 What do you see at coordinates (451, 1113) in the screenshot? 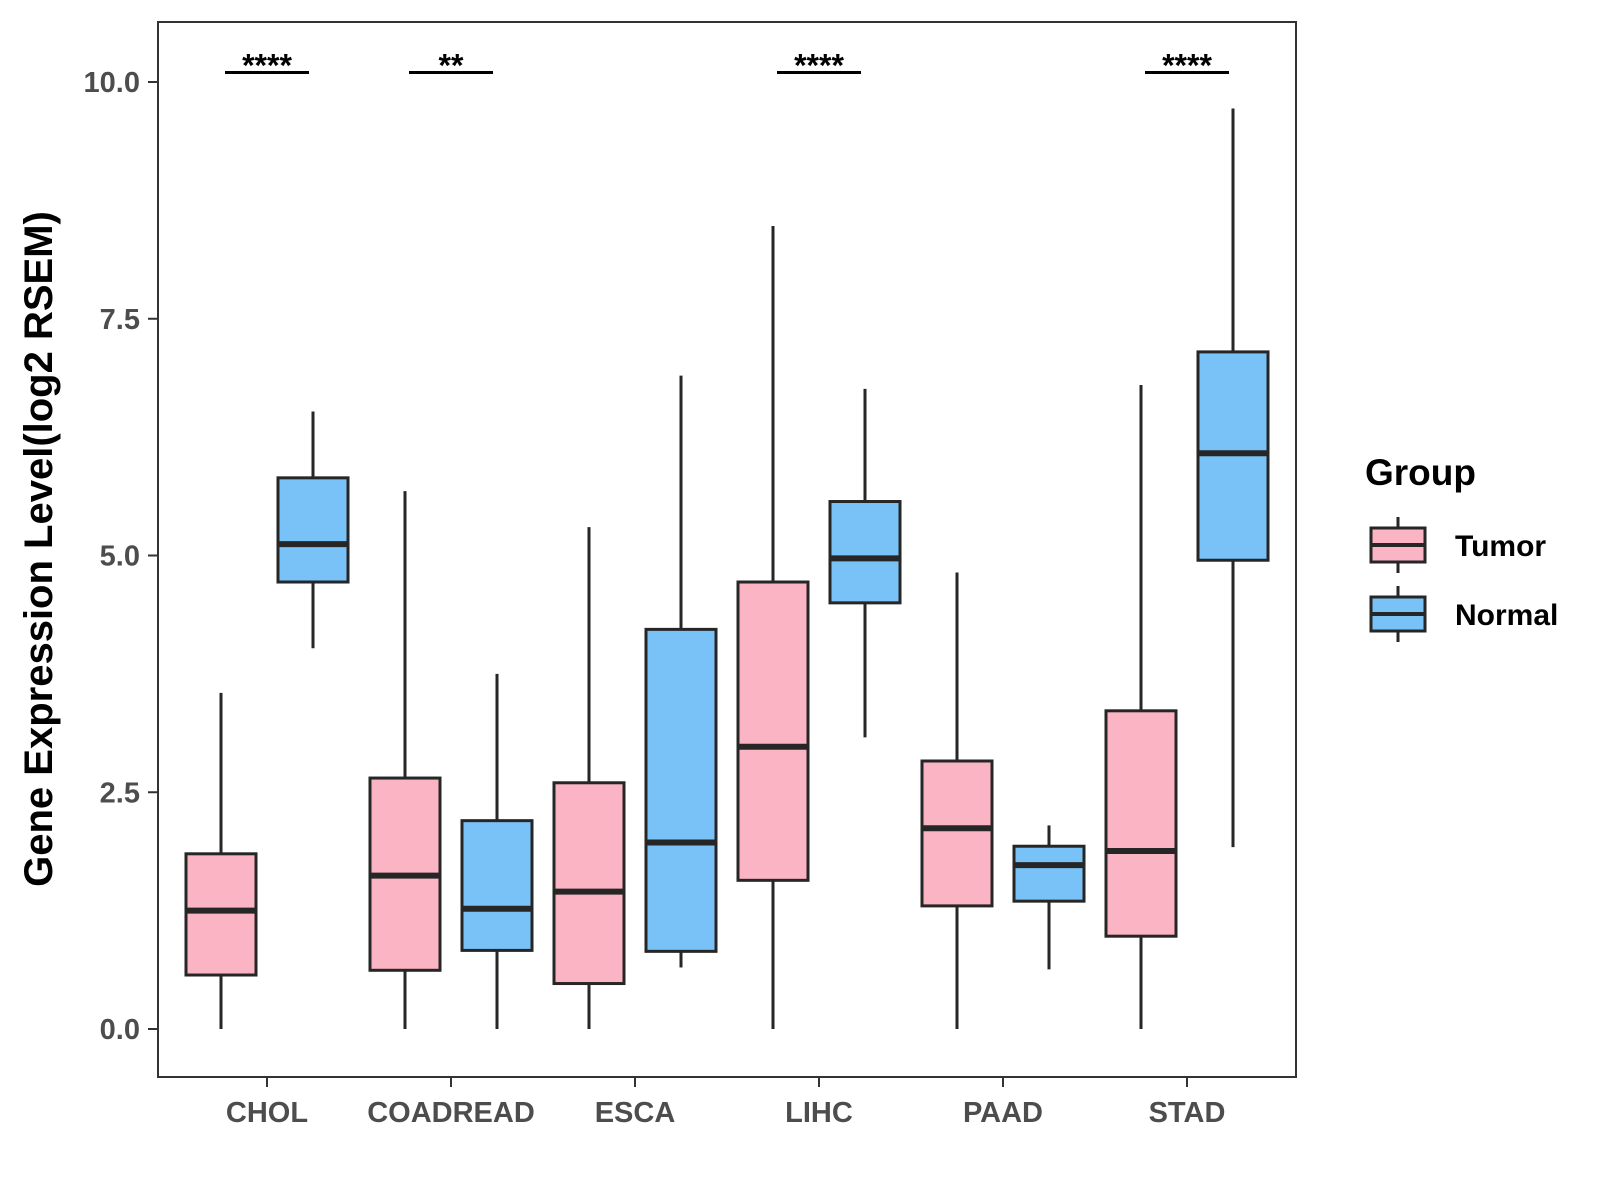
I see `x-tick-label: COADREAD` at bounding box center [451, 1113].